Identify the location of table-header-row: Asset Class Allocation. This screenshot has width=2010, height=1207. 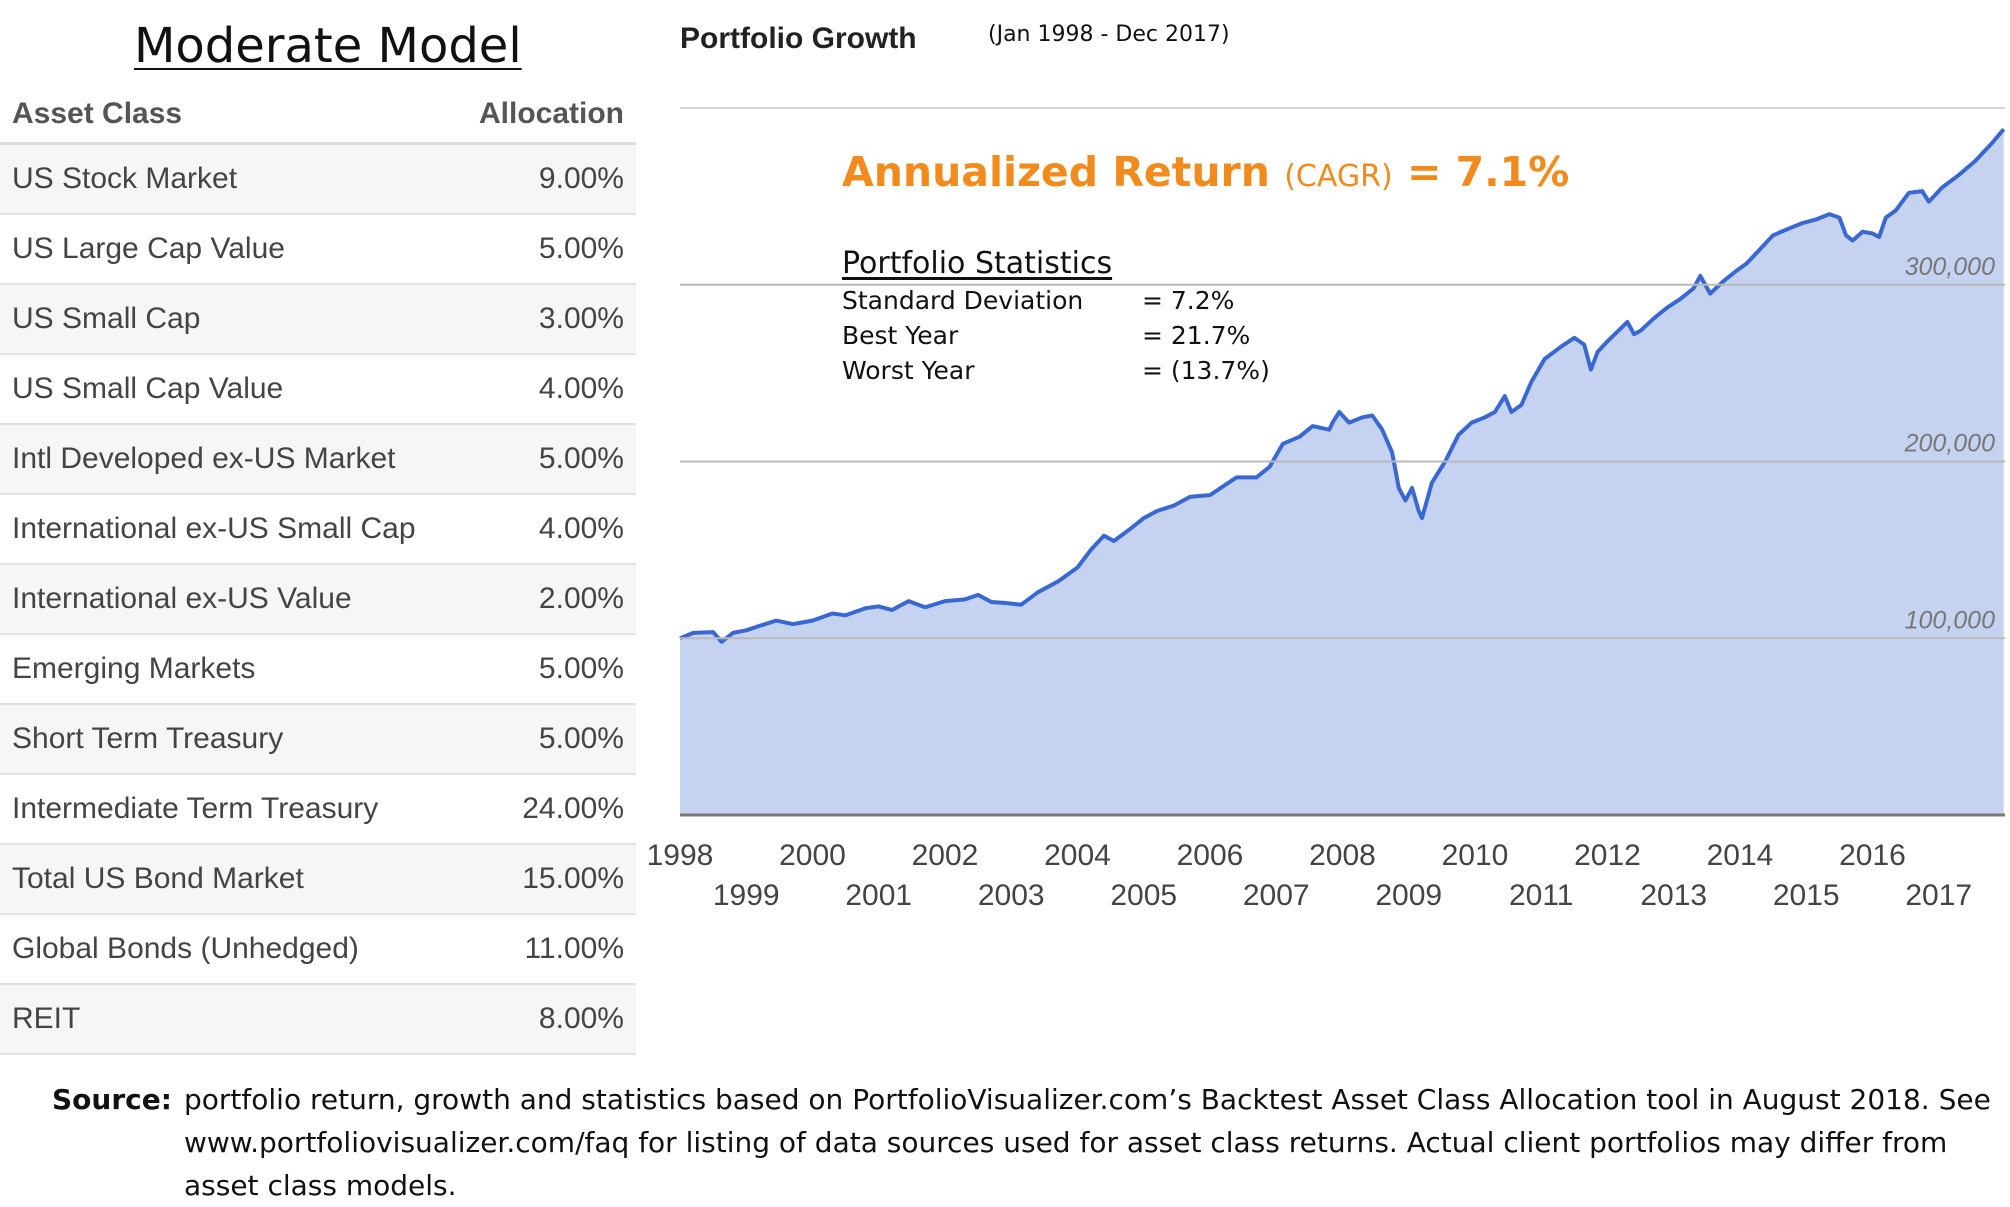
(318, 115).